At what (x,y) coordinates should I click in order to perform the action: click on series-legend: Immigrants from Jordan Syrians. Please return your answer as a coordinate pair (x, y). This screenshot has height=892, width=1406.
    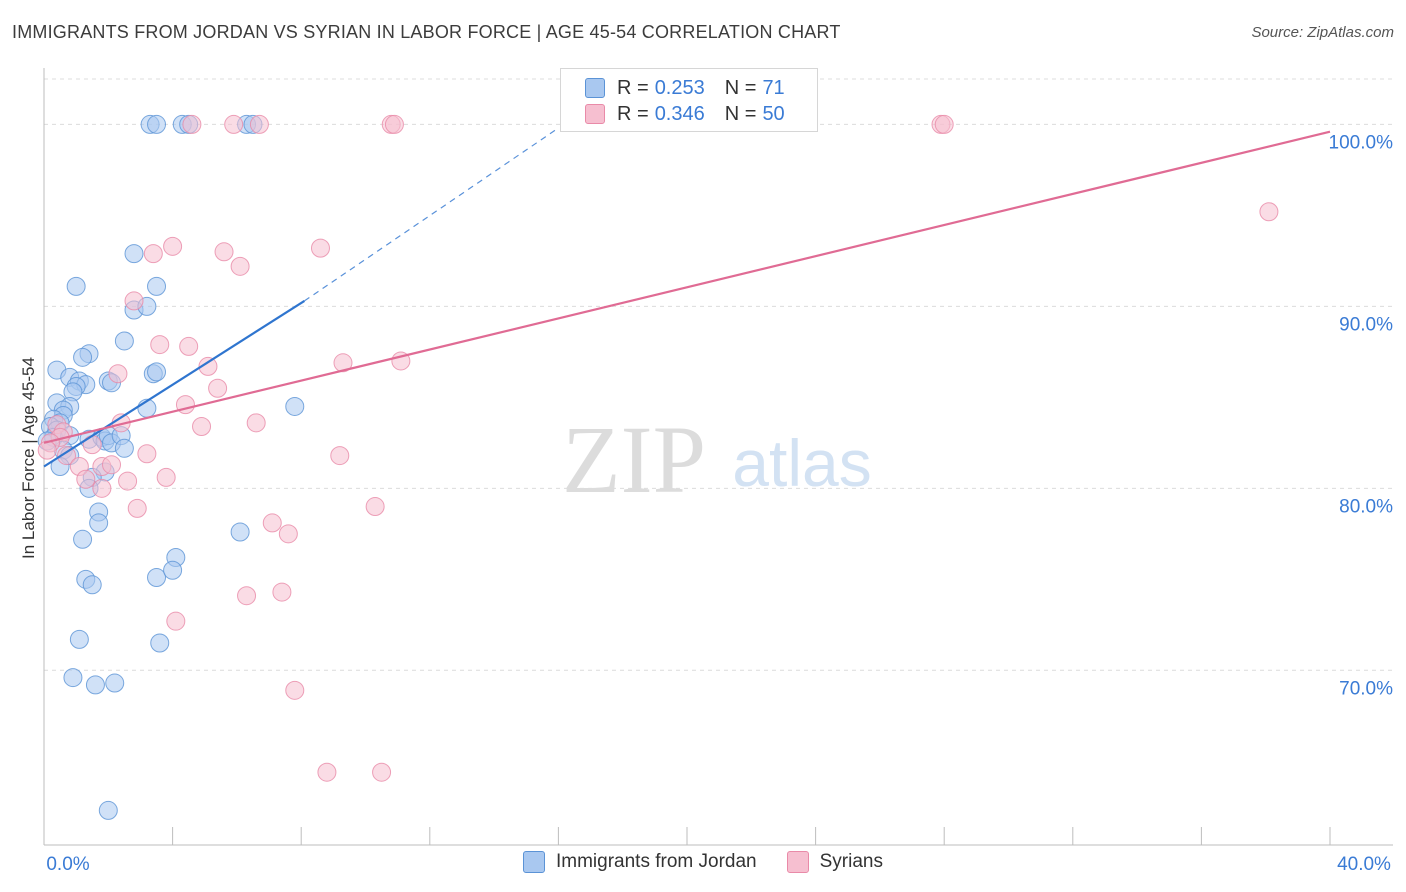
    Looking at the image, I should click on (703, 862).